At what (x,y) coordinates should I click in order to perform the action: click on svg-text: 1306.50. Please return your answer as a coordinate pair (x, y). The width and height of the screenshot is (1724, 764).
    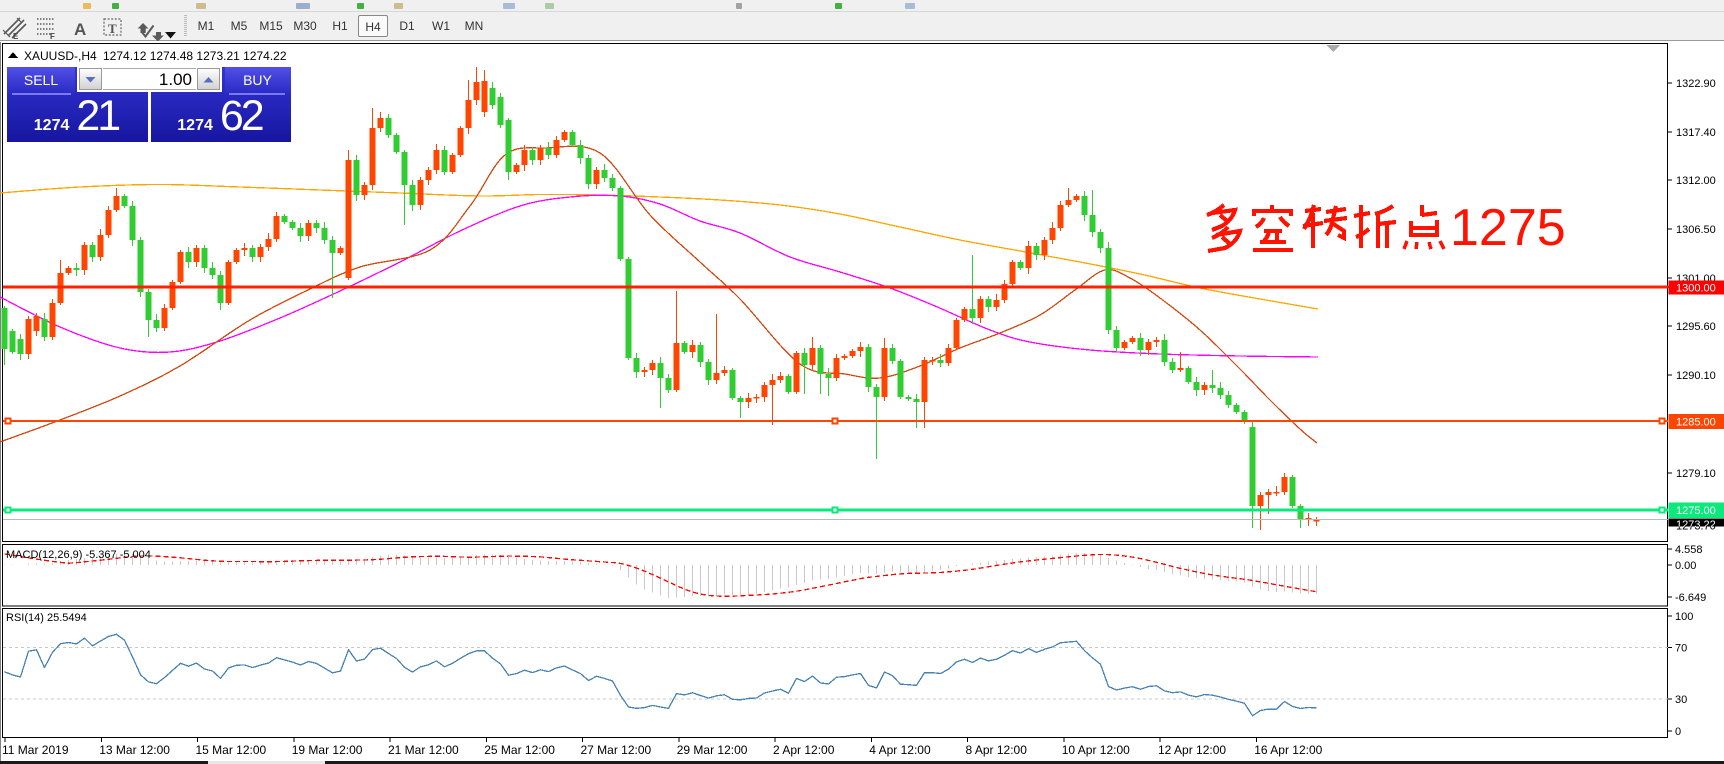
    Looking at the image, I should click on (1696, 230).